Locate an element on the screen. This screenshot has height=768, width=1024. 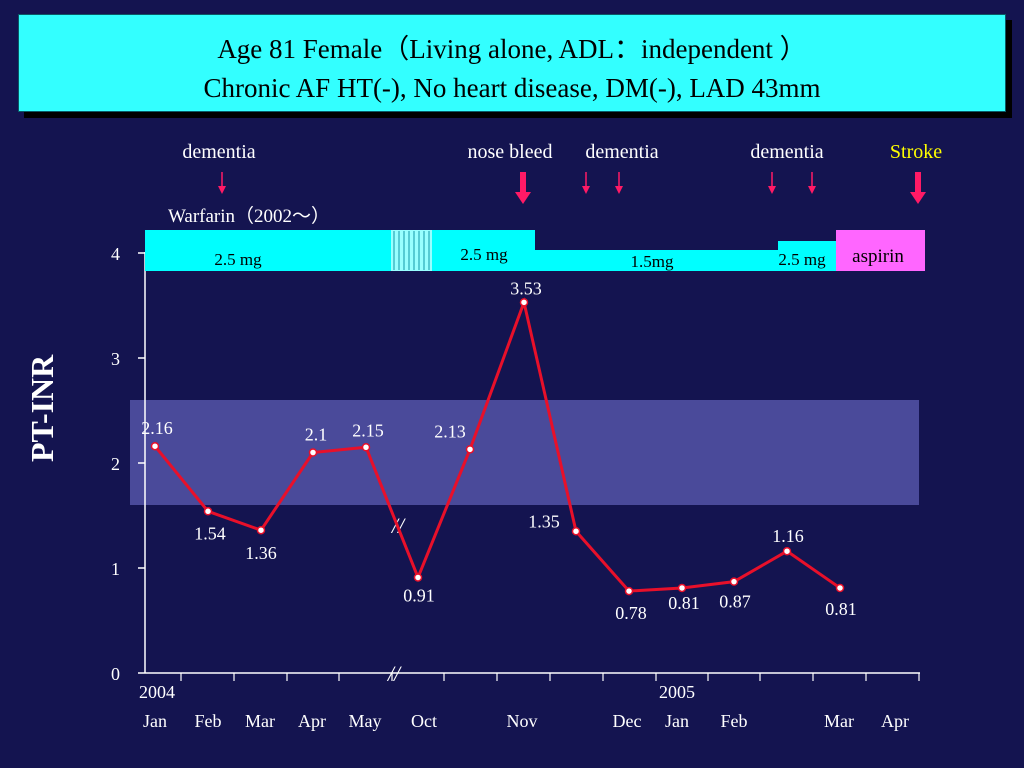
data-point-label: 1.35 is located at coordinates (544, 521).